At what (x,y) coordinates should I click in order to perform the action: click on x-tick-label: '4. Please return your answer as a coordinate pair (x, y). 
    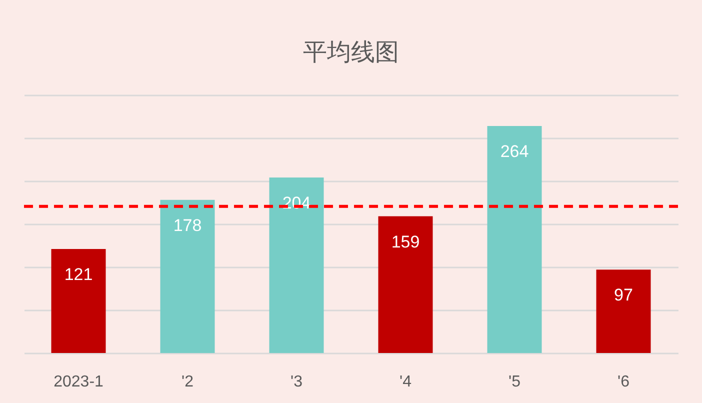
    Looking at the image, I should click on (406, 382).